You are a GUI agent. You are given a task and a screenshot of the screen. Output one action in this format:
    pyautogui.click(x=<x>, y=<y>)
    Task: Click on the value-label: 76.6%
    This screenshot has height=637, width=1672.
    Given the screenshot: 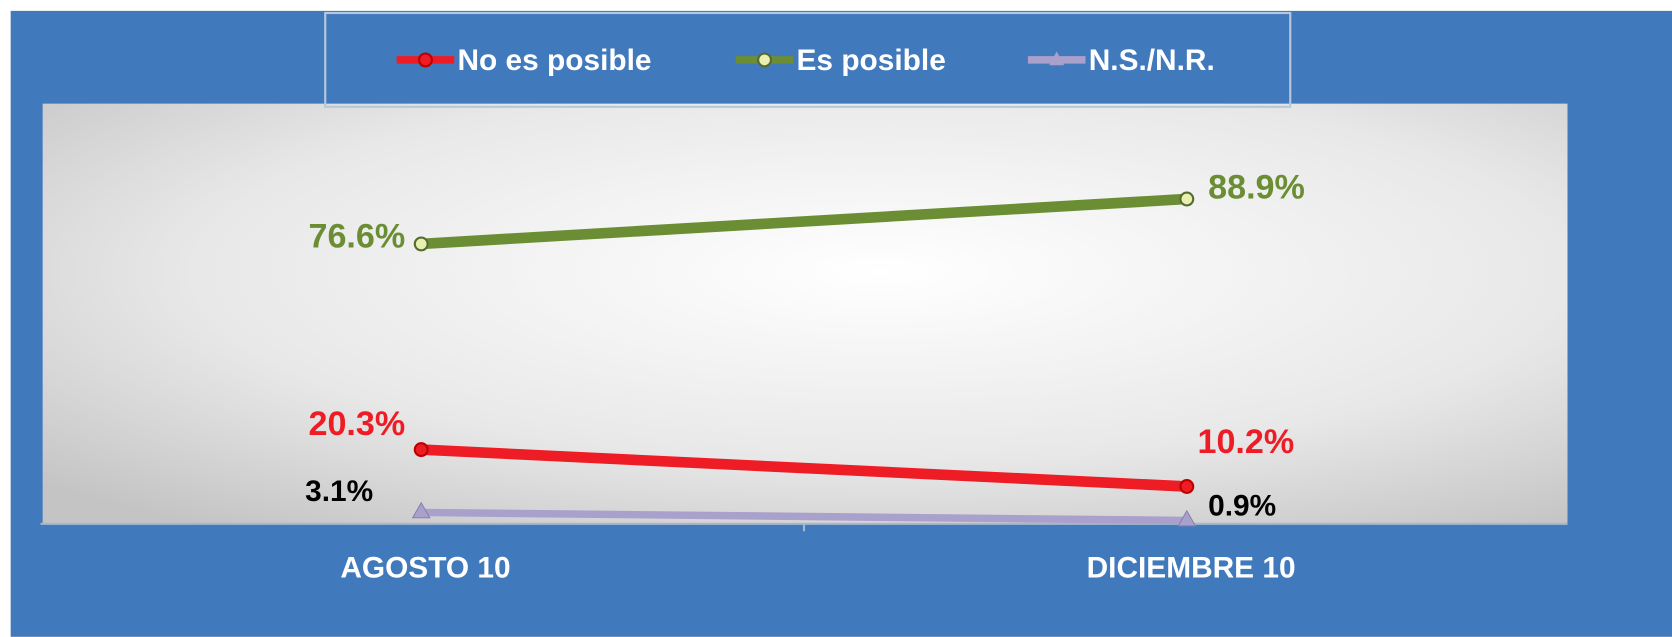 What is the action you would take?
    pyautogui.click(x=356, y=237)
    